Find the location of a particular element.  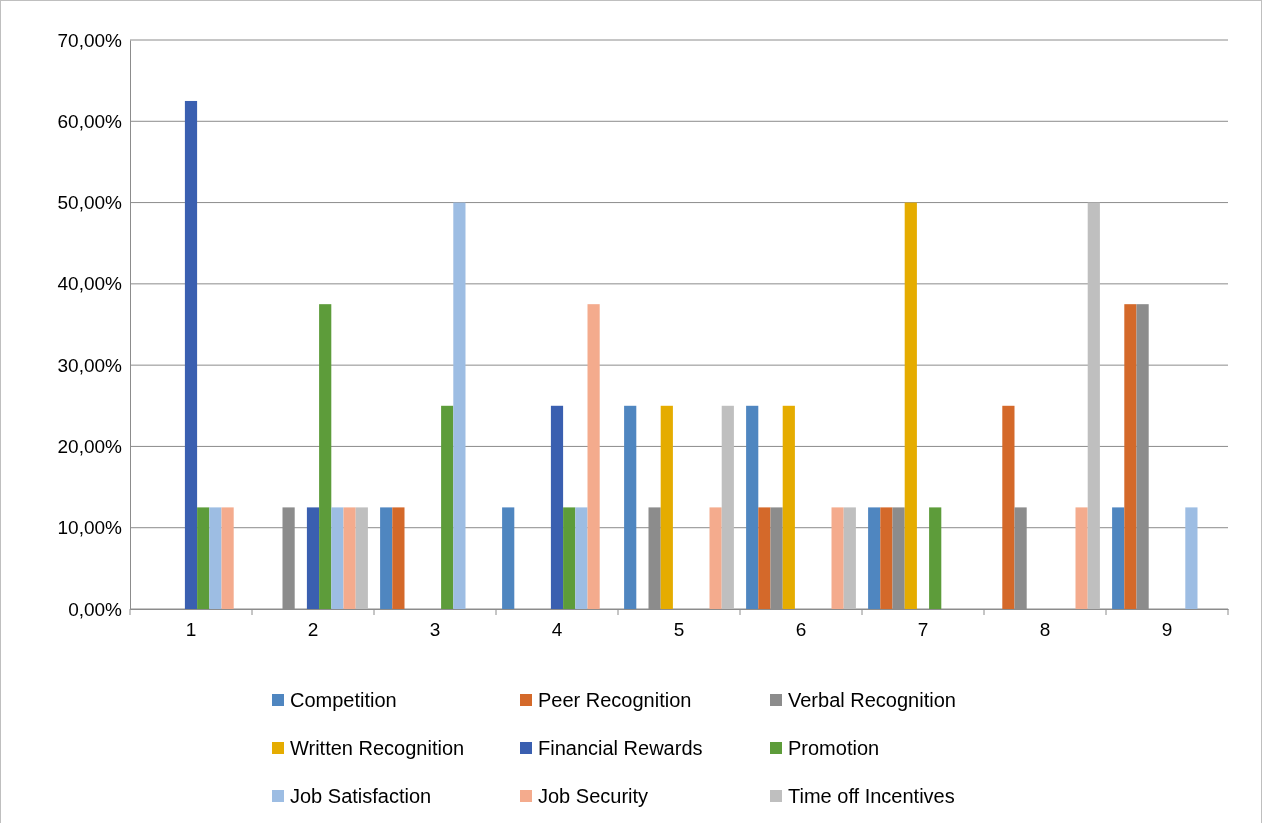

legend-label: Peer Recognition is located at coordinates (615, 700).